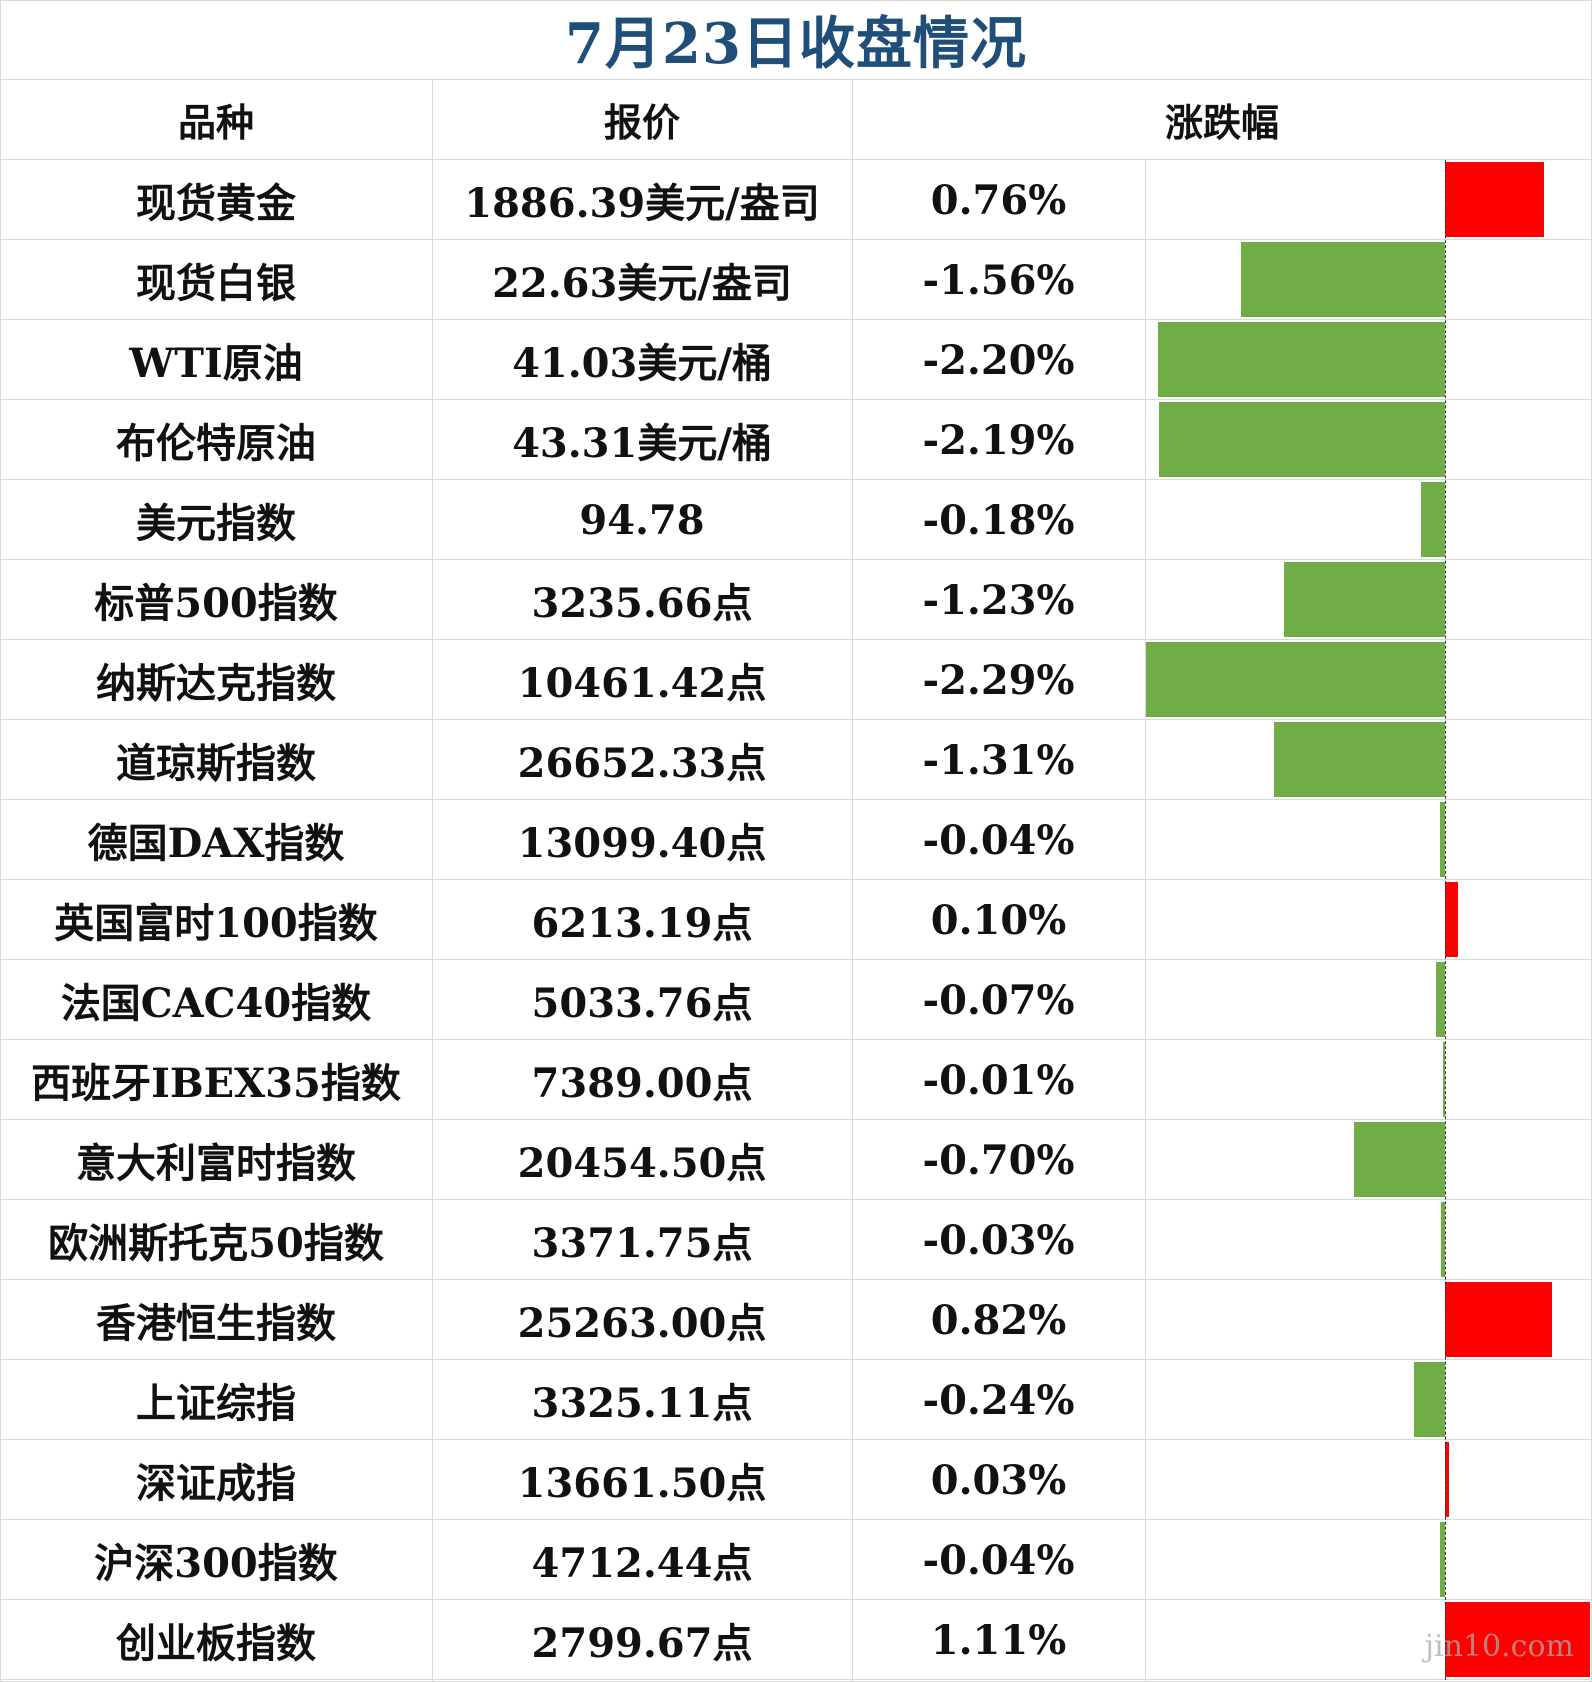 This screenshot has height=1682, width=1592. What do you see at coordinates (796, 1640) in the screenshot?
I see `table-row: 创业板指数 2799.67点 1.11%` at bounding box center [796, 1640].